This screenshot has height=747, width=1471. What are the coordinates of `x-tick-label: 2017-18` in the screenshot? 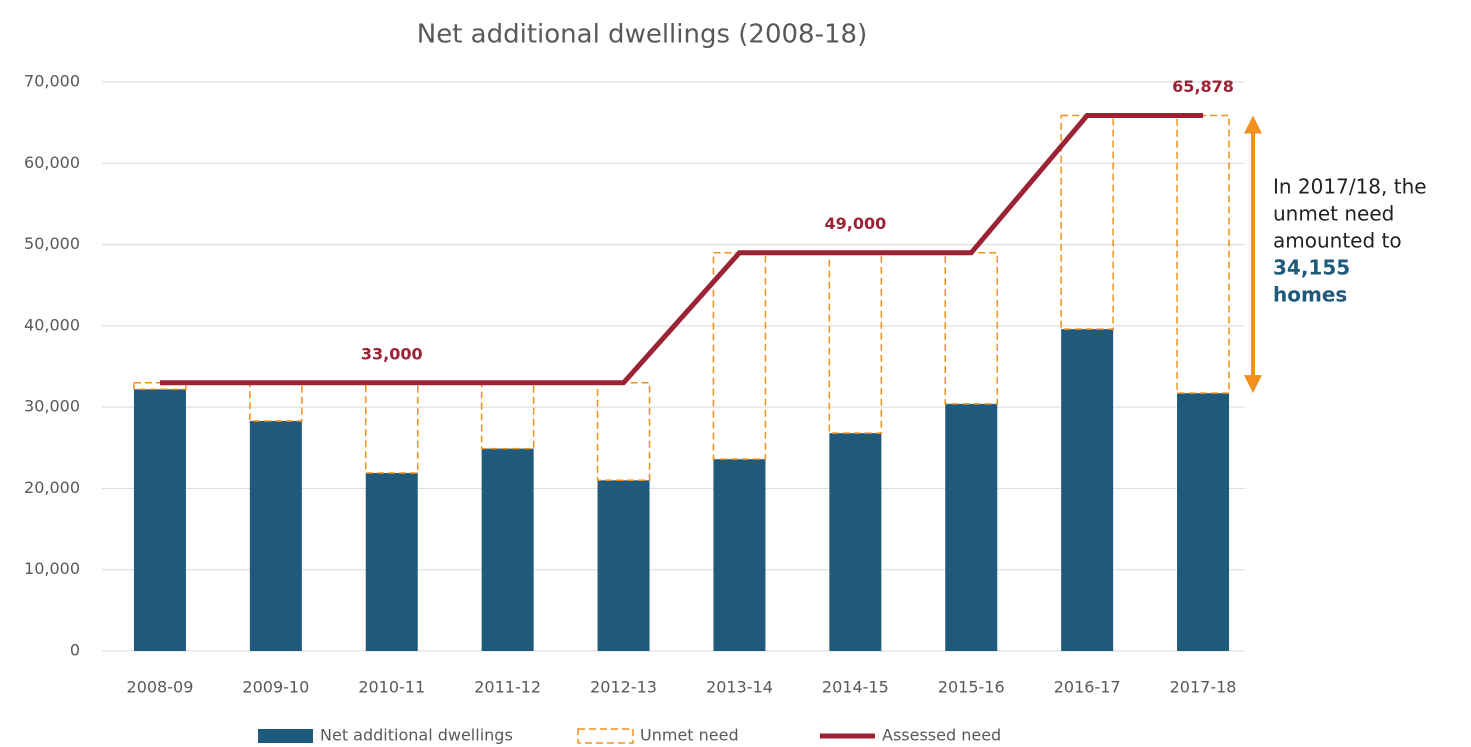 It's located at (1203, 687).